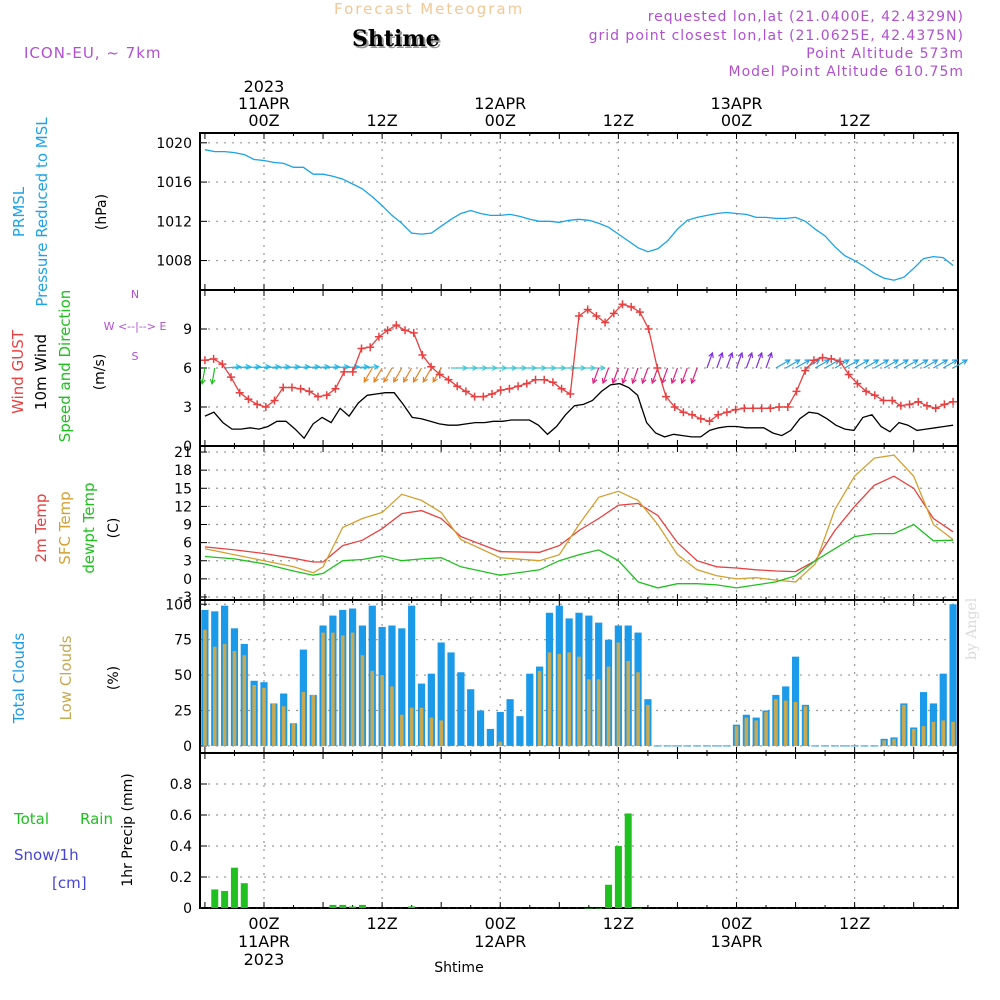 This screenshot has height=1000, width=1000. Describe the element at coordinates (65, 366) in the screenshot. I see `wind-direction-label: Speed and Direction` at that location.